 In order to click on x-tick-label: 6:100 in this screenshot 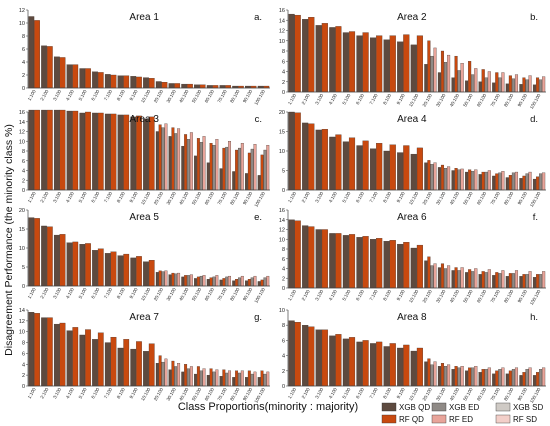, I will do `click(95, 197)`.